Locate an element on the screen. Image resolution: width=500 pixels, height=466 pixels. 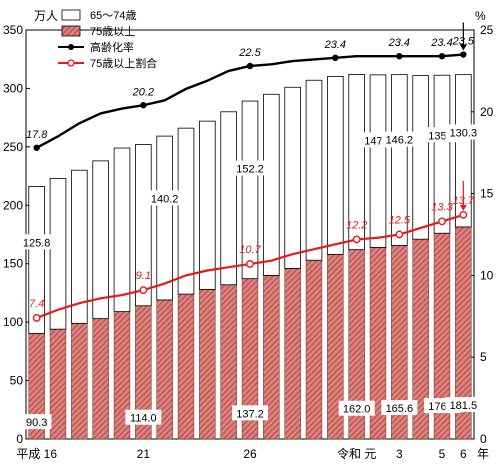
left-tick-label: 250 is located at coordinates (13, 147).